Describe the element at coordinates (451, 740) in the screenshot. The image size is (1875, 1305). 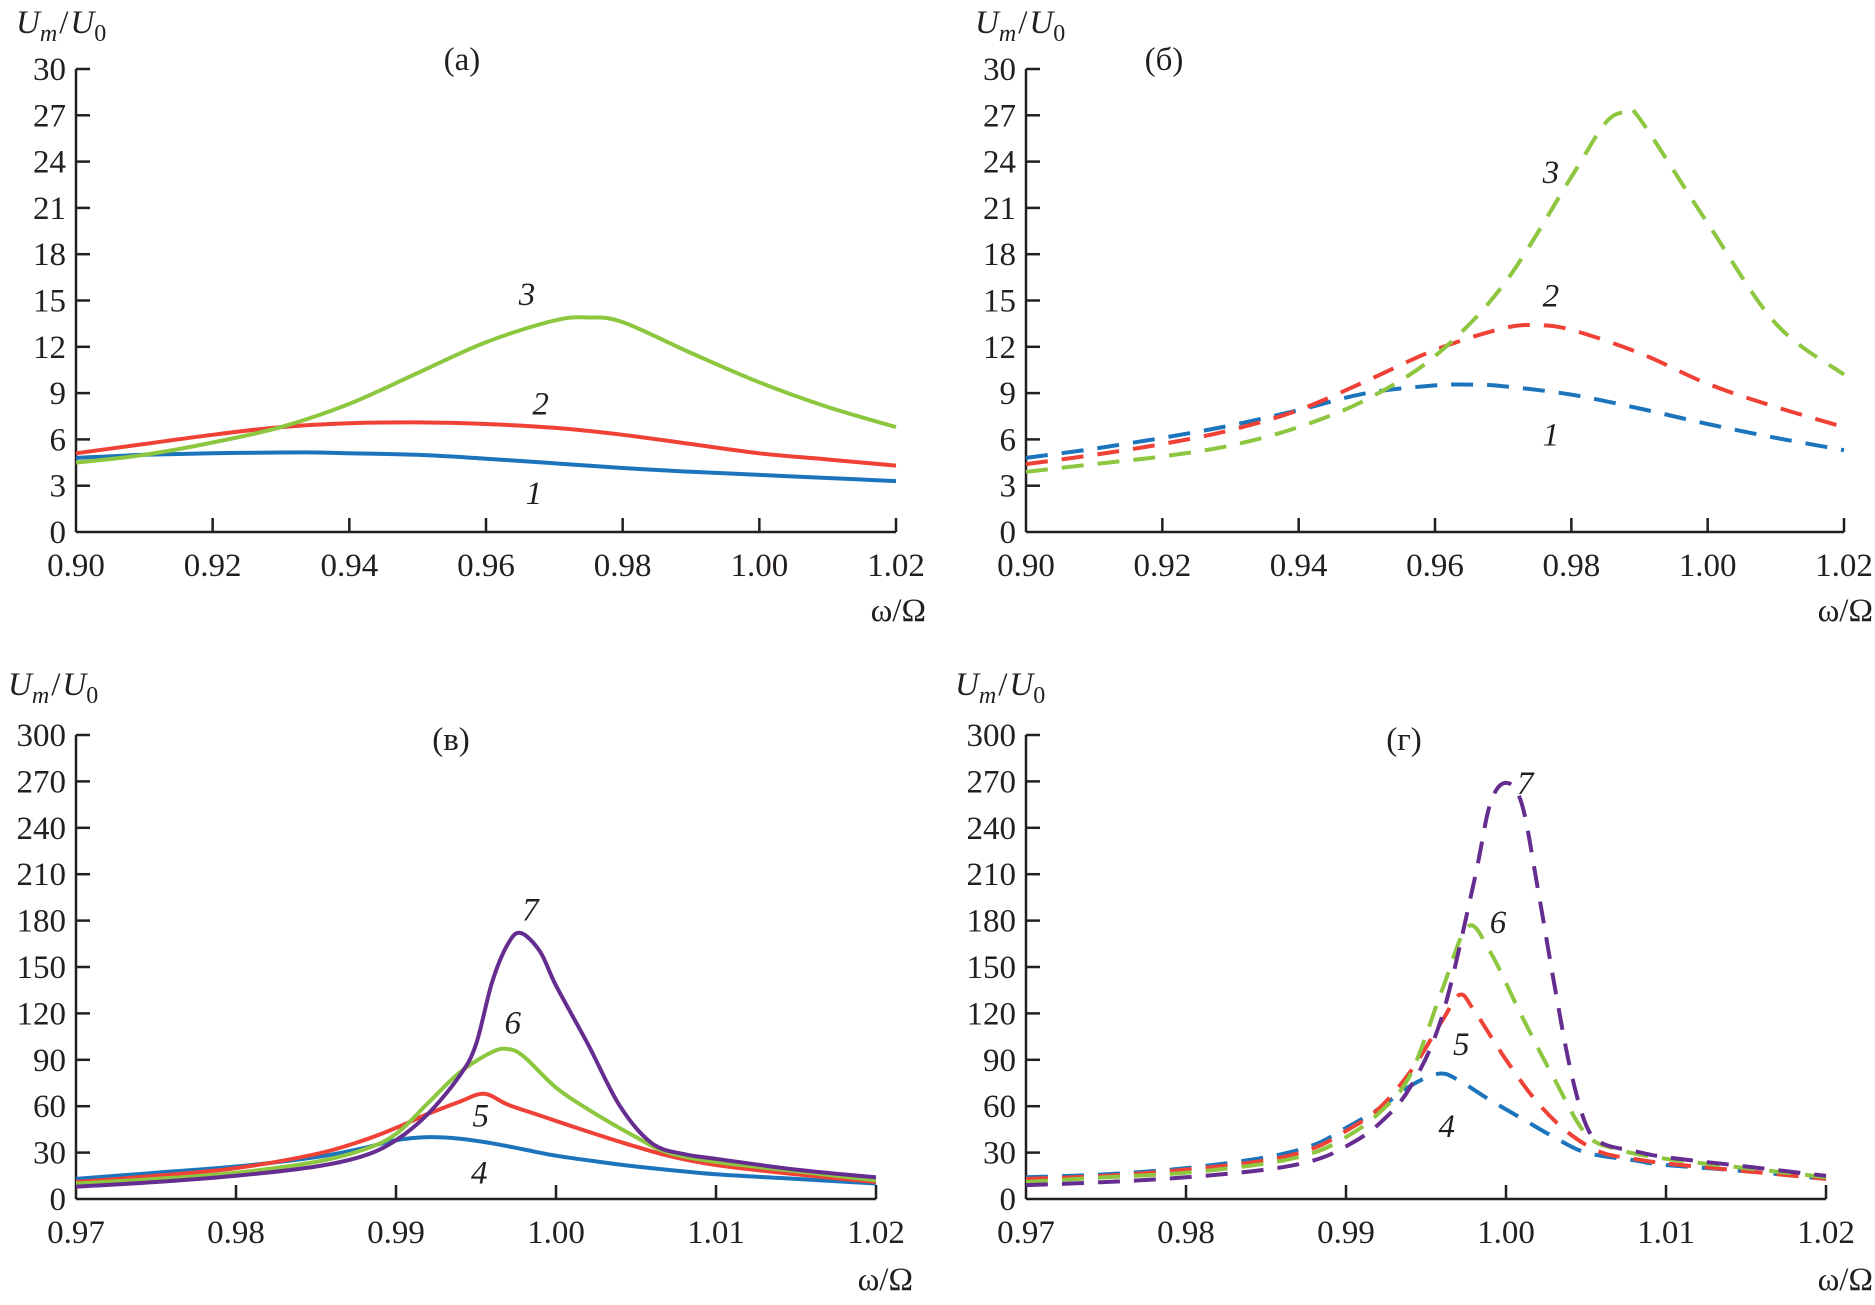
I see `panel-label: (в)` at that location.